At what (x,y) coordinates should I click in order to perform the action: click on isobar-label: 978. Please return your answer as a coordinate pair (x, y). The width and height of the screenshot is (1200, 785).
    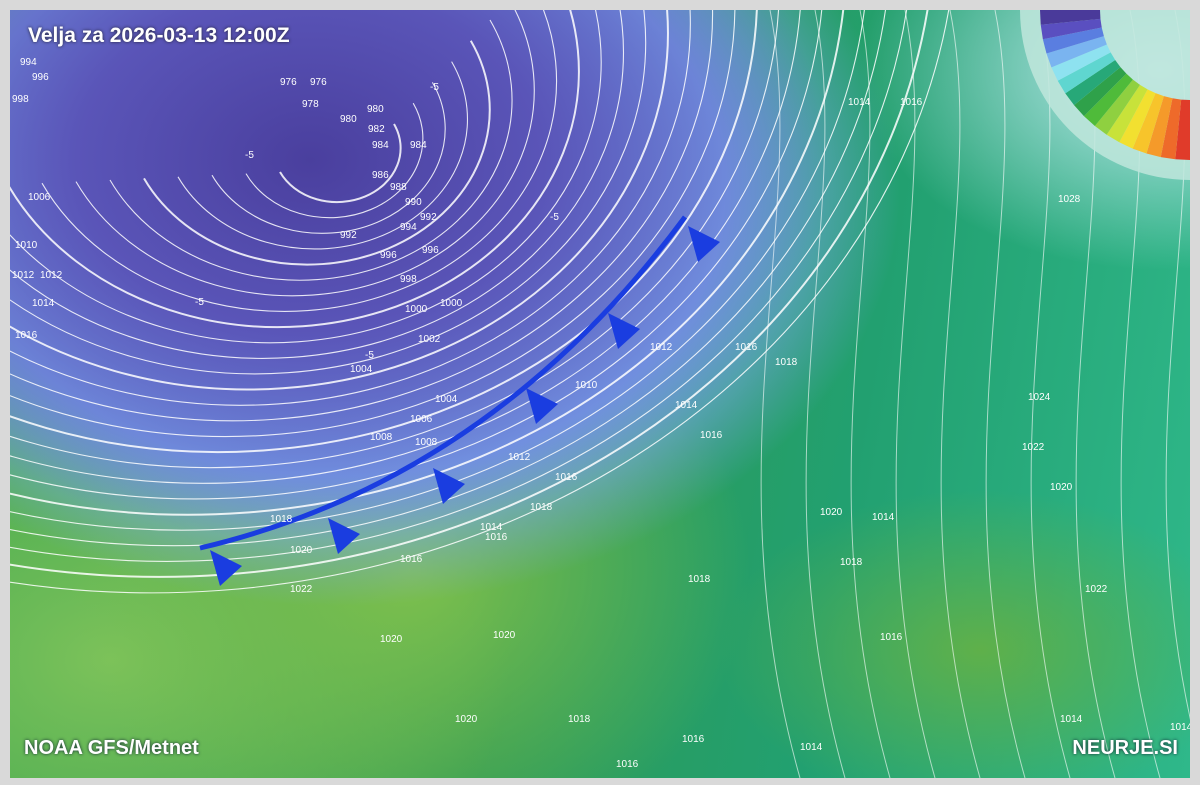
    Looking at the image, I should click on (310, 104).